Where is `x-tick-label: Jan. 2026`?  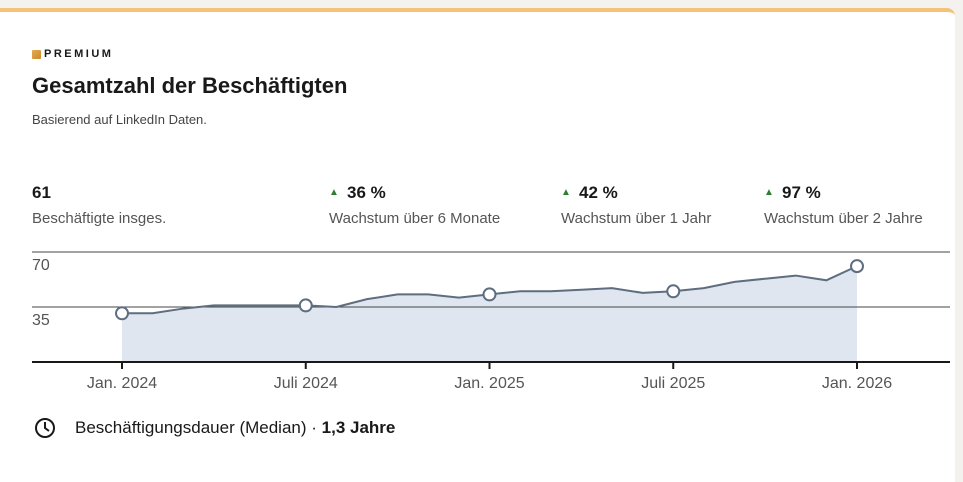 x-tick-label: Jan. 2026 is located at coordinates (857, 383).